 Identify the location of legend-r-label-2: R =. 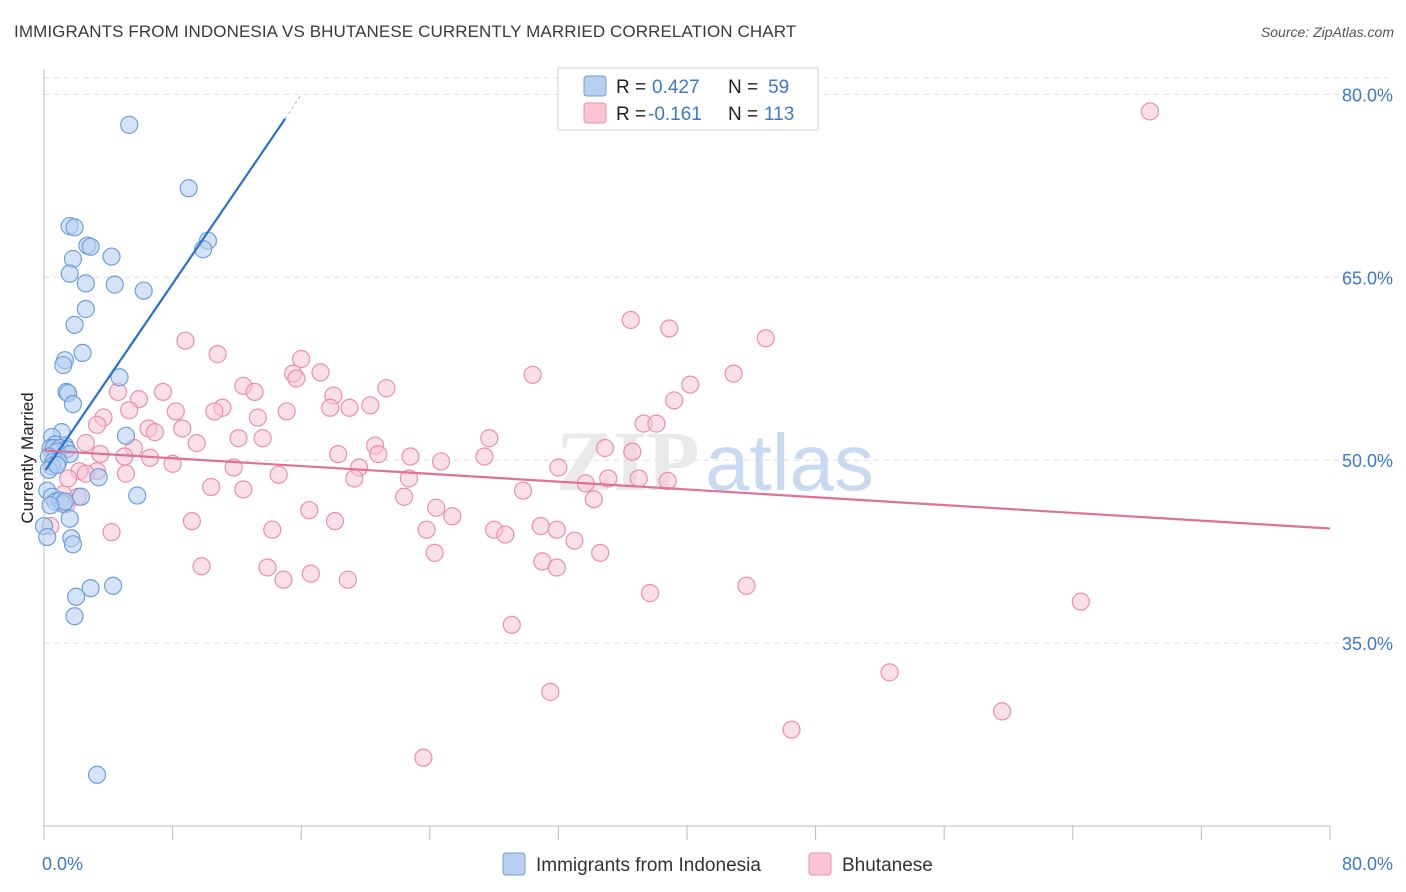
(631, 114).